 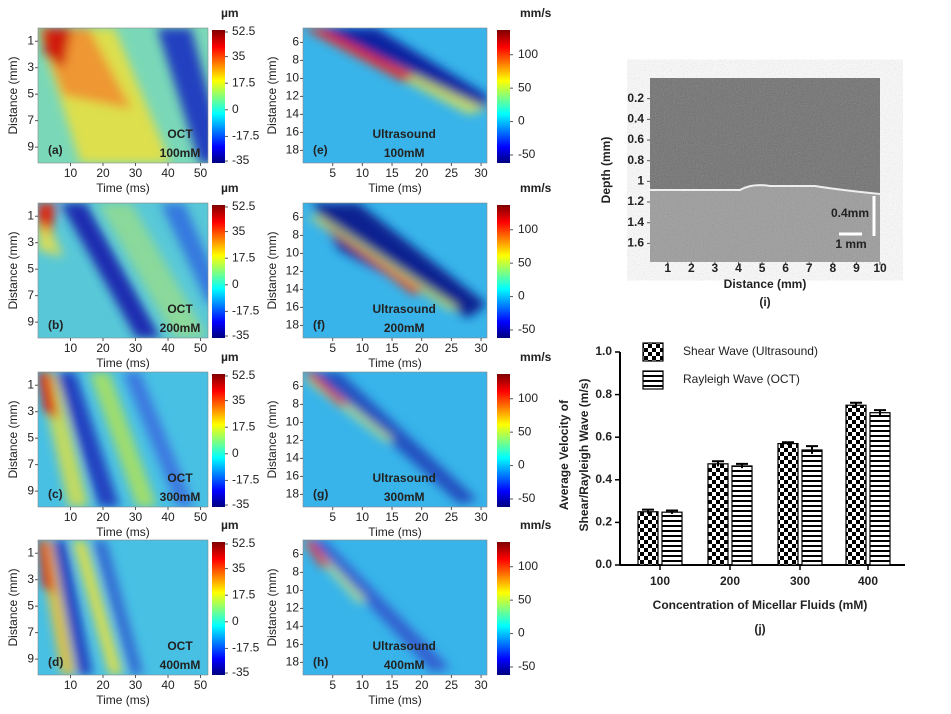 I want to click on colorbar-tick-label: 35, so click(x=239, y=568).